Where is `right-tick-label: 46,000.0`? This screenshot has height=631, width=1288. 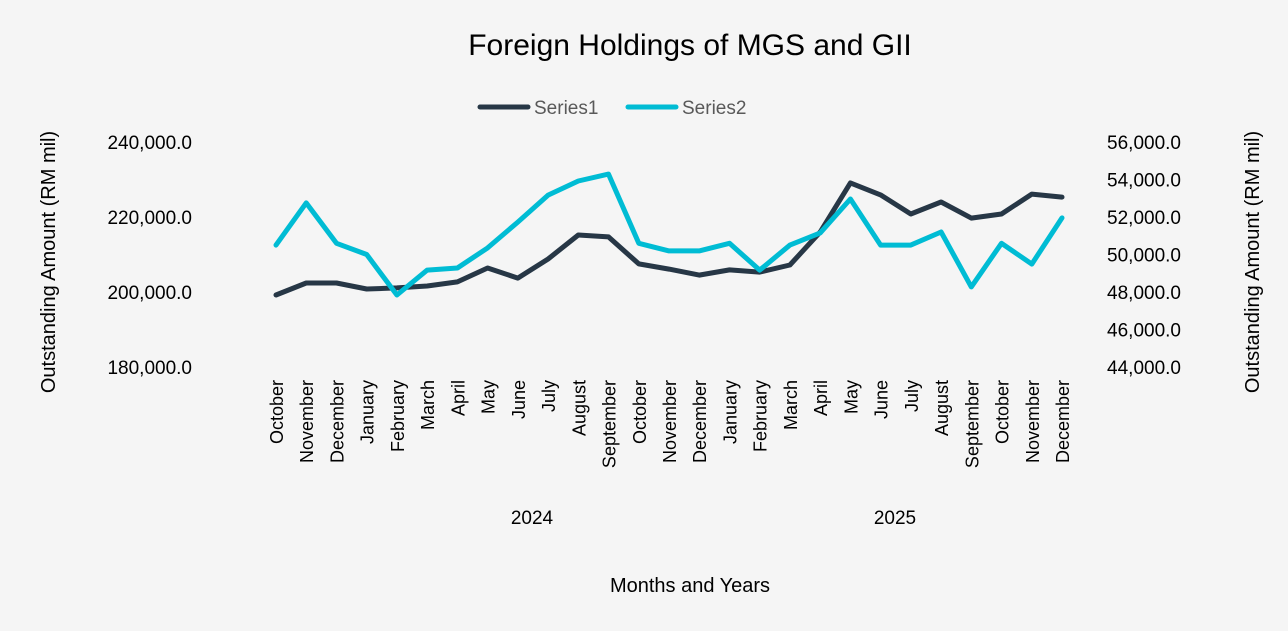 right-tick-label: 46,000.0 is located at coordinates (1144, 331).